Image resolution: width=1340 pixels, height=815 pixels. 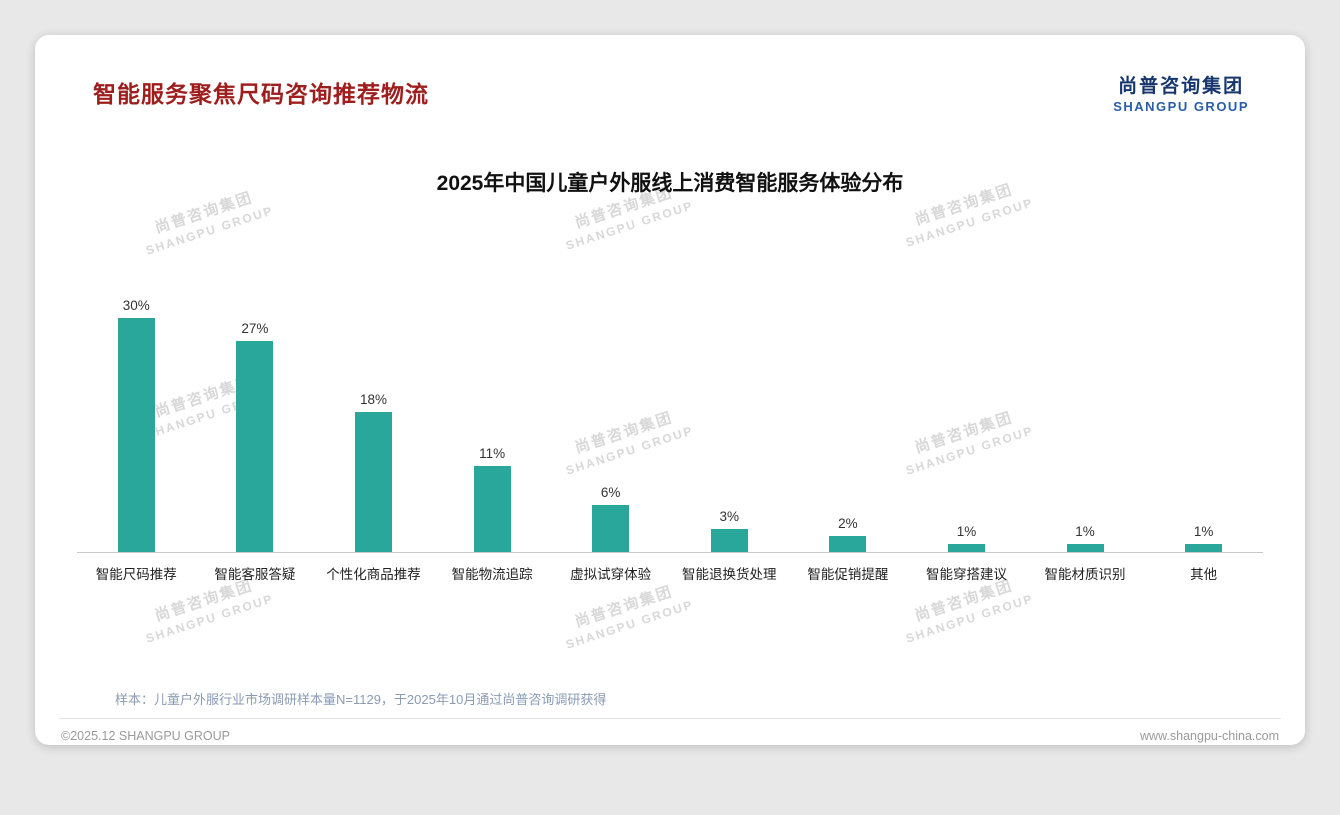 I want to click on bar-column: 18%, so click(x=373, y=472).